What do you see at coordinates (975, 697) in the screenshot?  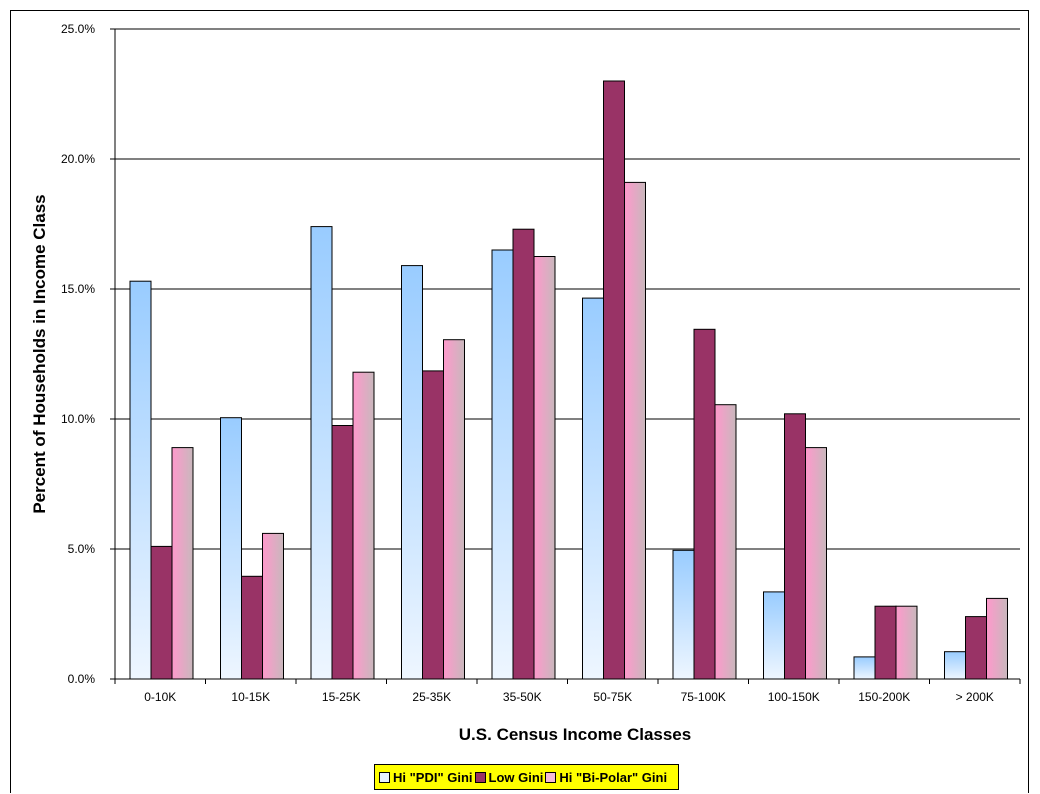 I see `x-tick-label: > 200K` at bounding box center [975, 697].